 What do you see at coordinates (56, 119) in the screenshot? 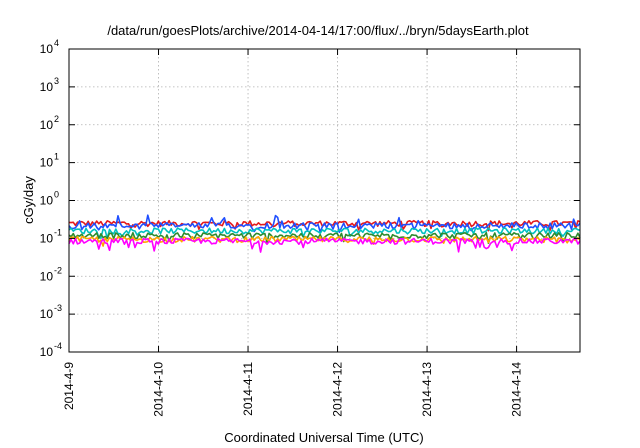
I see `y-tick-exponent: 2` at bounding box center [56, 119].